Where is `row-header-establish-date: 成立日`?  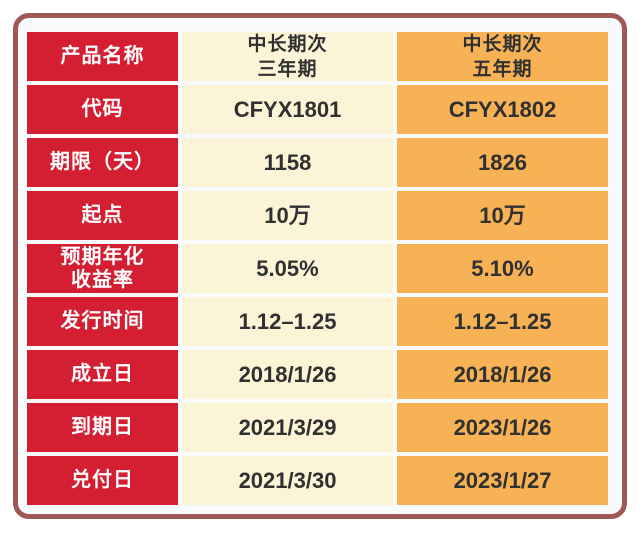 row-header-establish-date: 成立日 is located at coordinates (102, 374).